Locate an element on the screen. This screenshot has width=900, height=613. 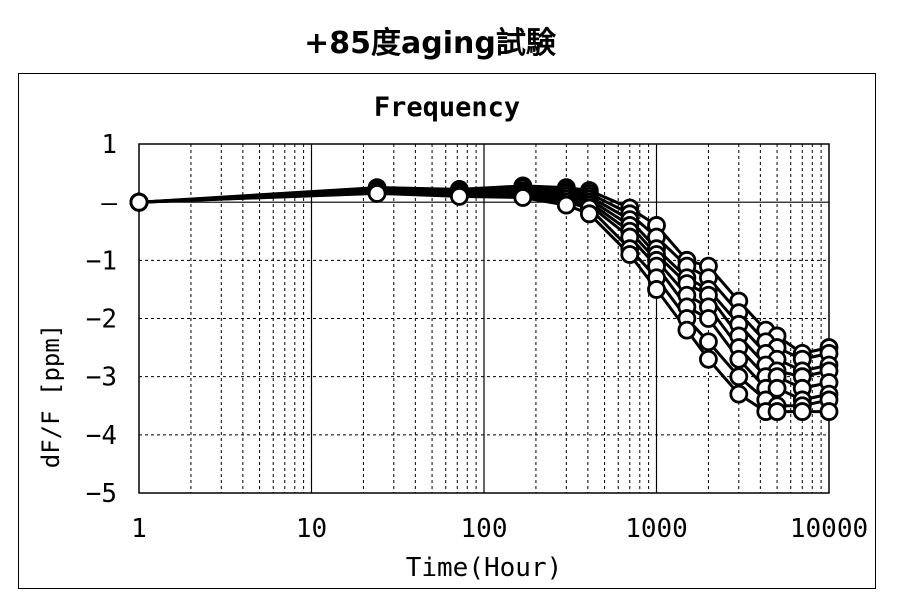
chart-title: Frequency is located at coordinates (447, 107).